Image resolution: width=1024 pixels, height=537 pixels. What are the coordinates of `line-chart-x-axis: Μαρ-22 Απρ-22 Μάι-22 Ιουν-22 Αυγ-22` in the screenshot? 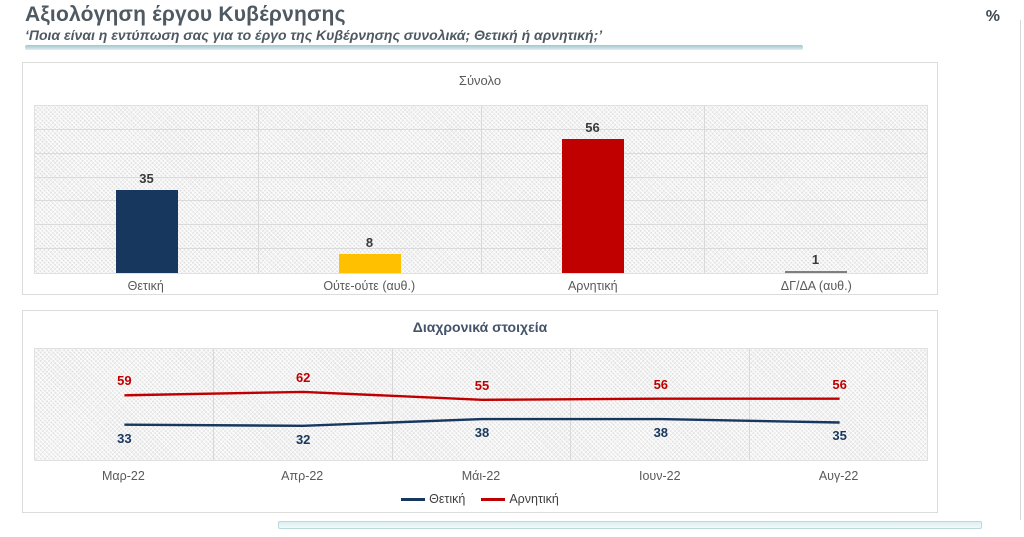 It's located at (481, 476).